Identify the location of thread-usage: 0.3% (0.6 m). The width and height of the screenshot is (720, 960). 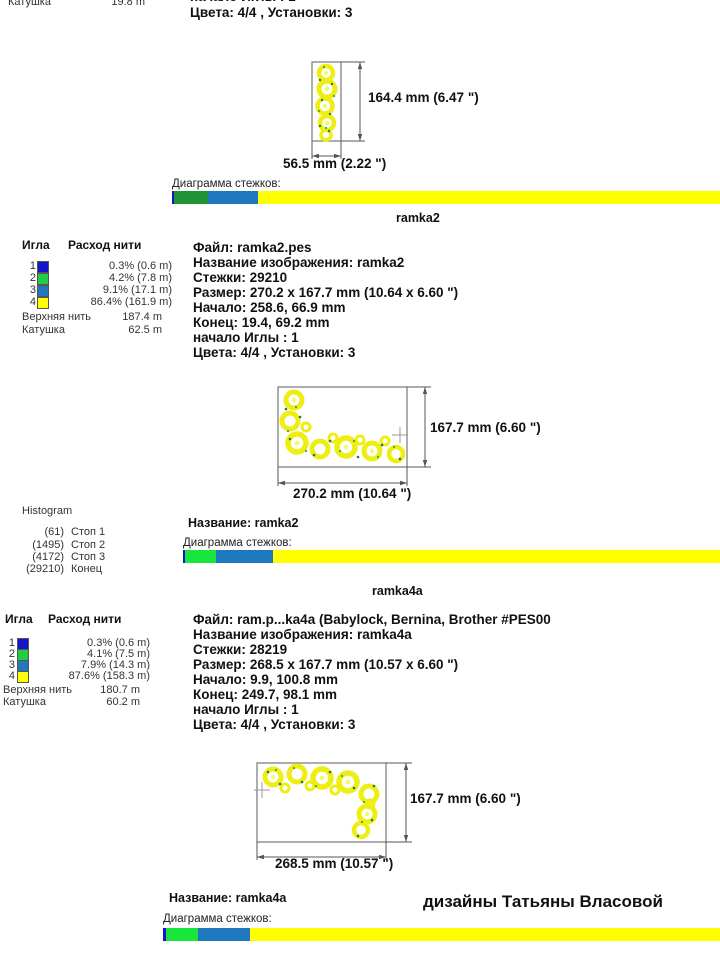
(140, 266).